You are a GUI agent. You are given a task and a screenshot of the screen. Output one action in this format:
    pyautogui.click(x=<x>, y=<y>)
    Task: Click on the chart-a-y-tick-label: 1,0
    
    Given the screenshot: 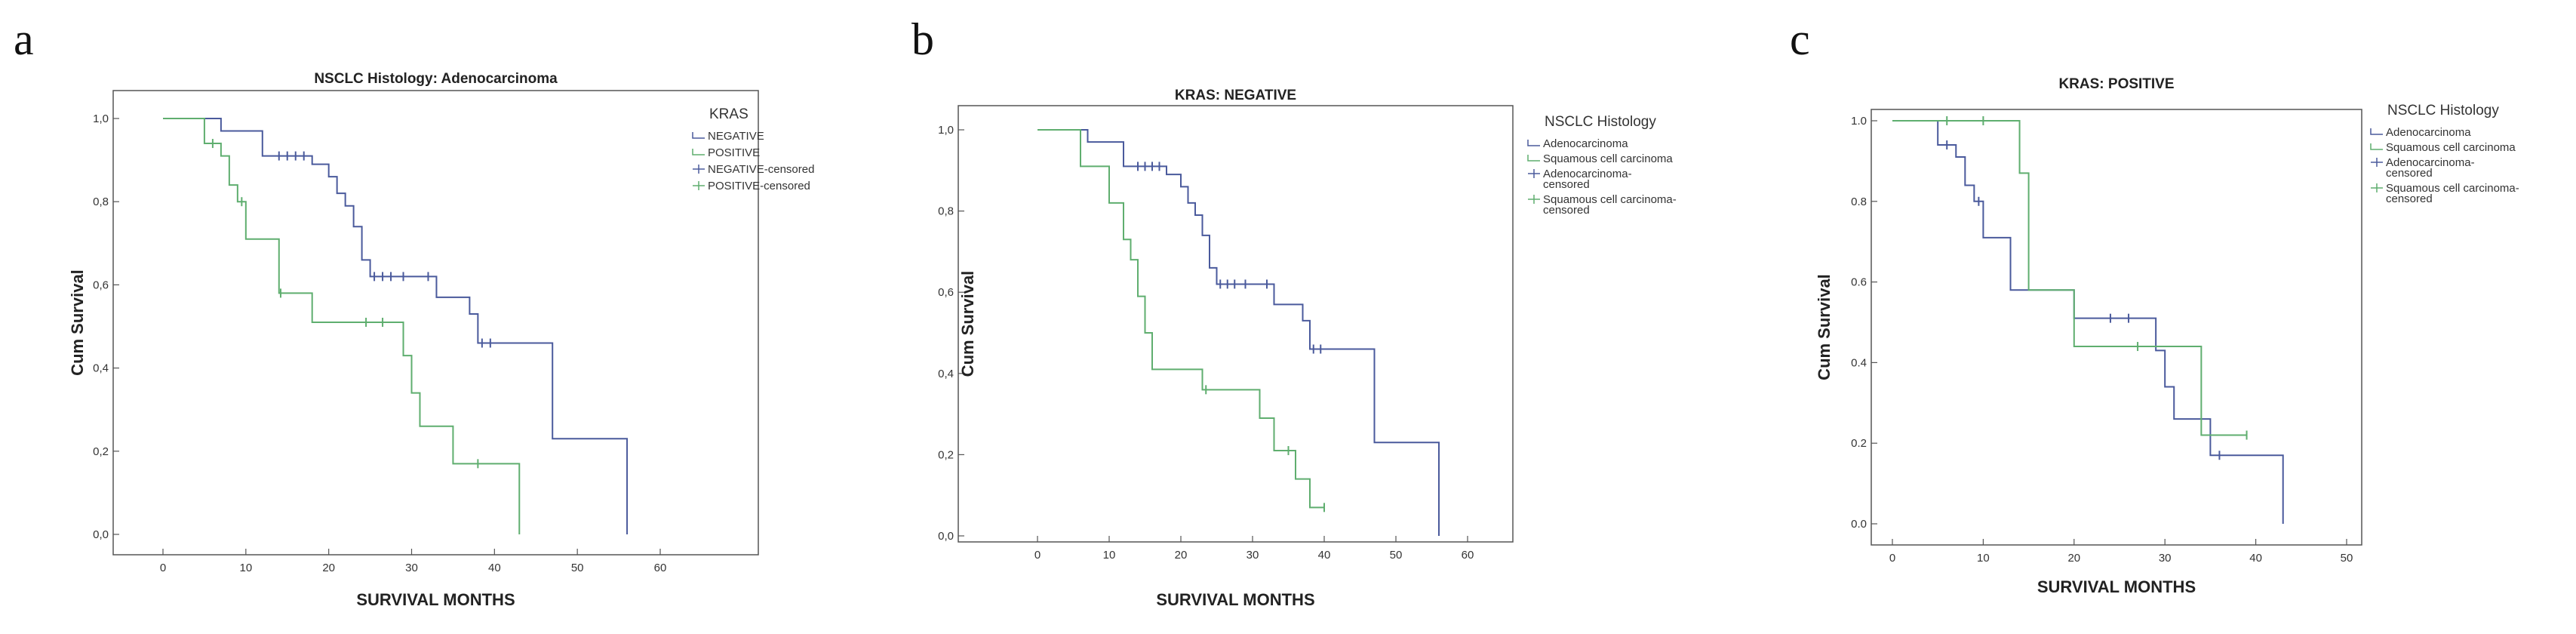 What is the action you would take?
    pyautogui.click(x=101, y=118)
    